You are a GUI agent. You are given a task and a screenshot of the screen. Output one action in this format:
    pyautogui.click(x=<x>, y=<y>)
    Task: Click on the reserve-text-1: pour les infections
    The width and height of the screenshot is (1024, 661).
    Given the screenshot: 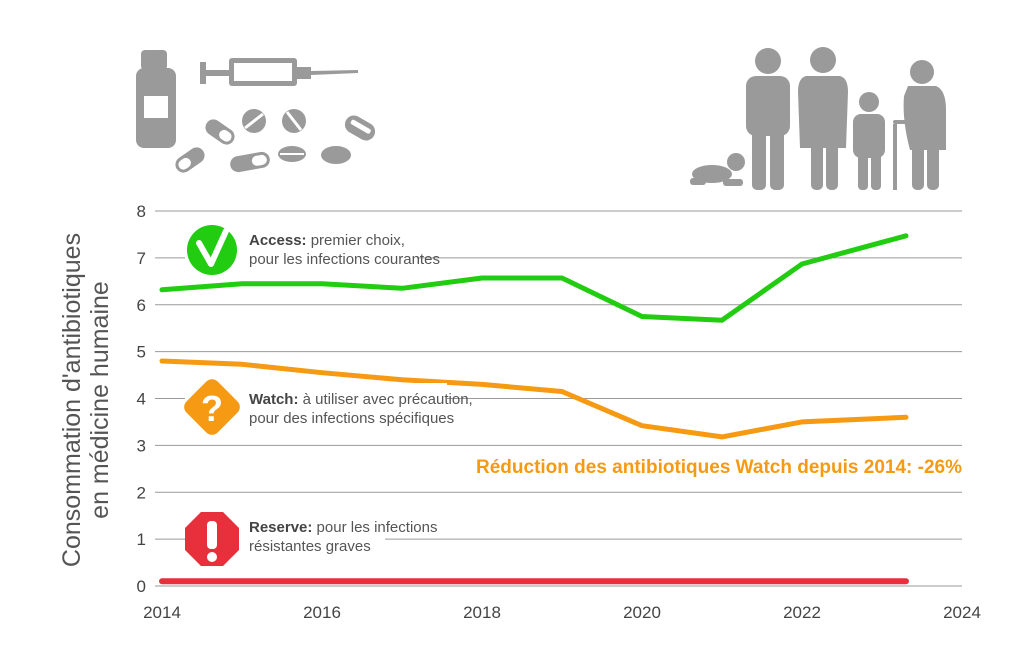 What is the action you would take?
    pyautogui.click(x=374, y=527)
    